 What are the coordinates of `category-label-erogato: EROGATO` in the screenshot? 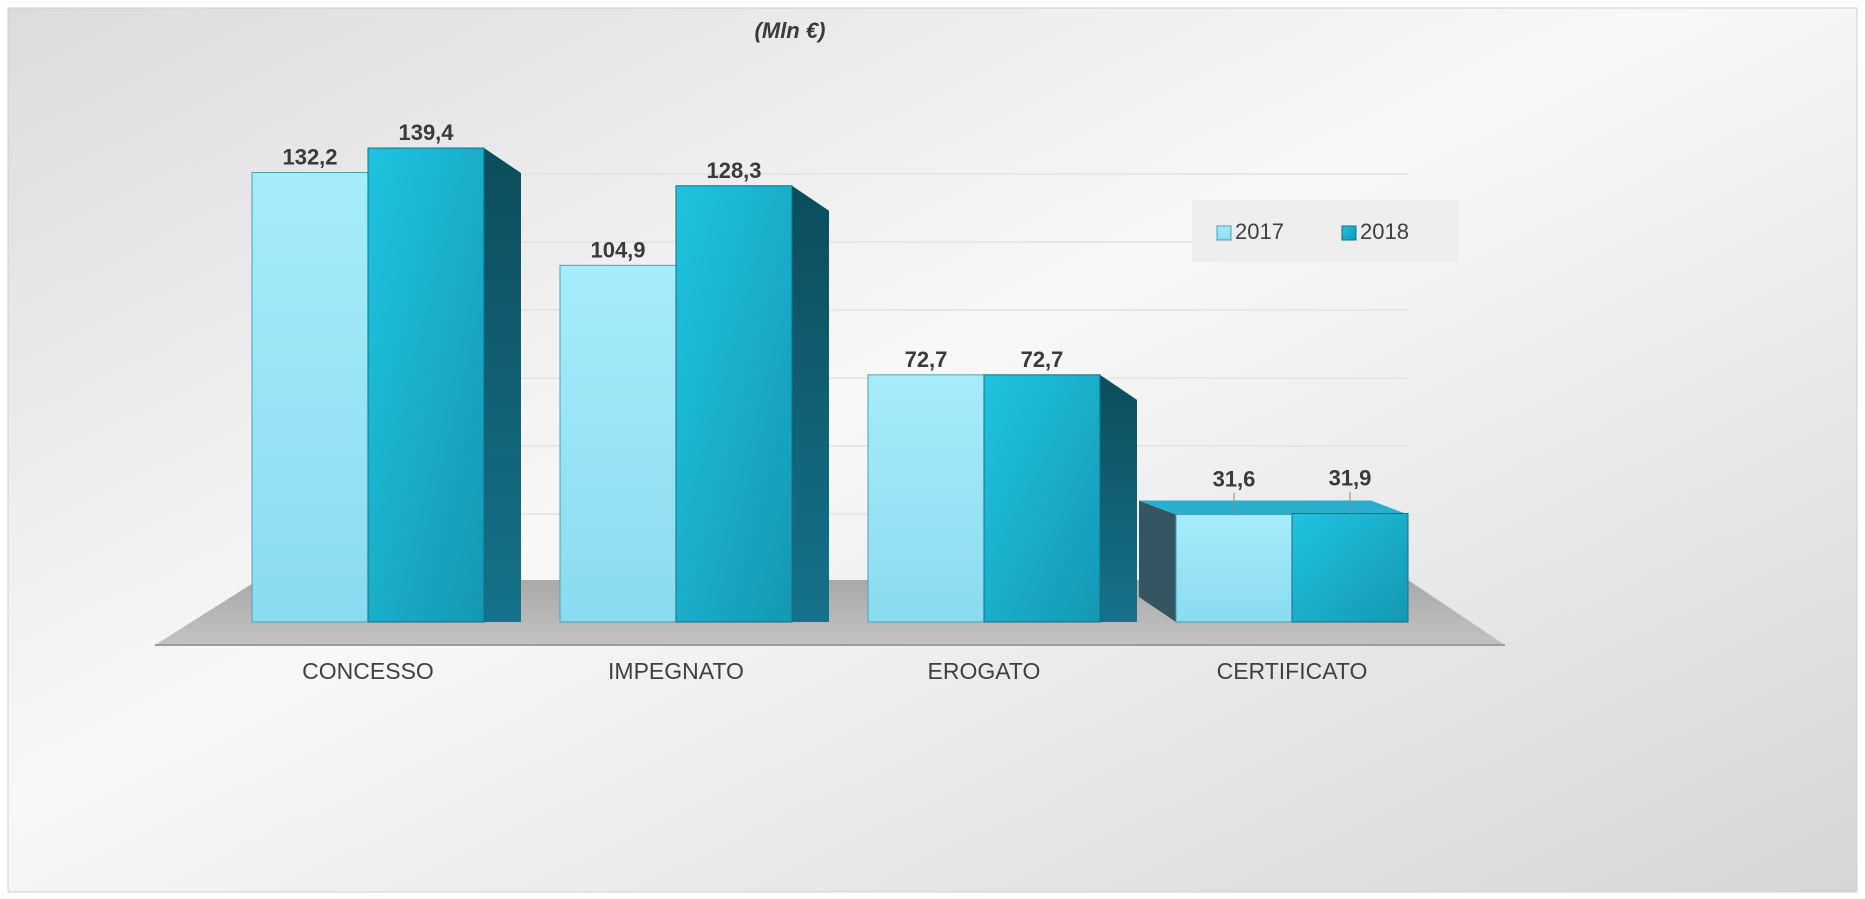 It's located at (984, 671).